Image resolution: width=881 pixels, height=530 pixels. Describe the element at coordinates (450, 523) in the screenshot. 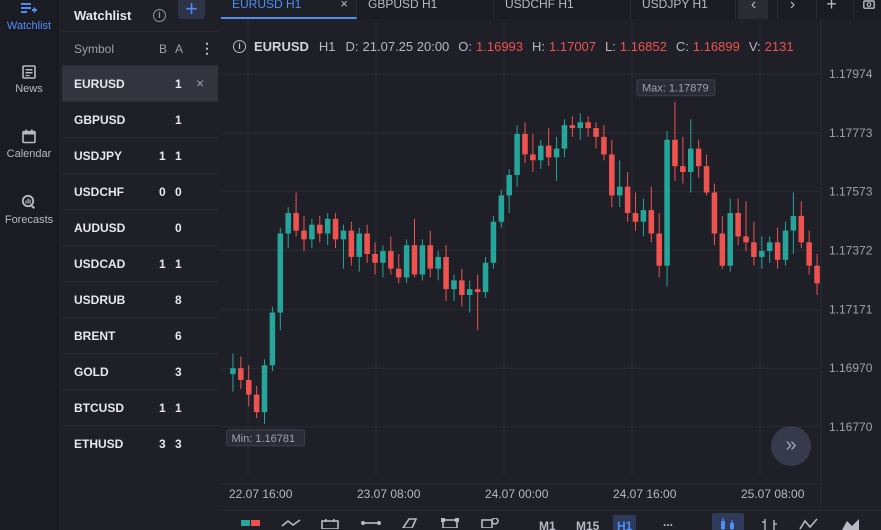

I see `shape-tool-icon` at that location.